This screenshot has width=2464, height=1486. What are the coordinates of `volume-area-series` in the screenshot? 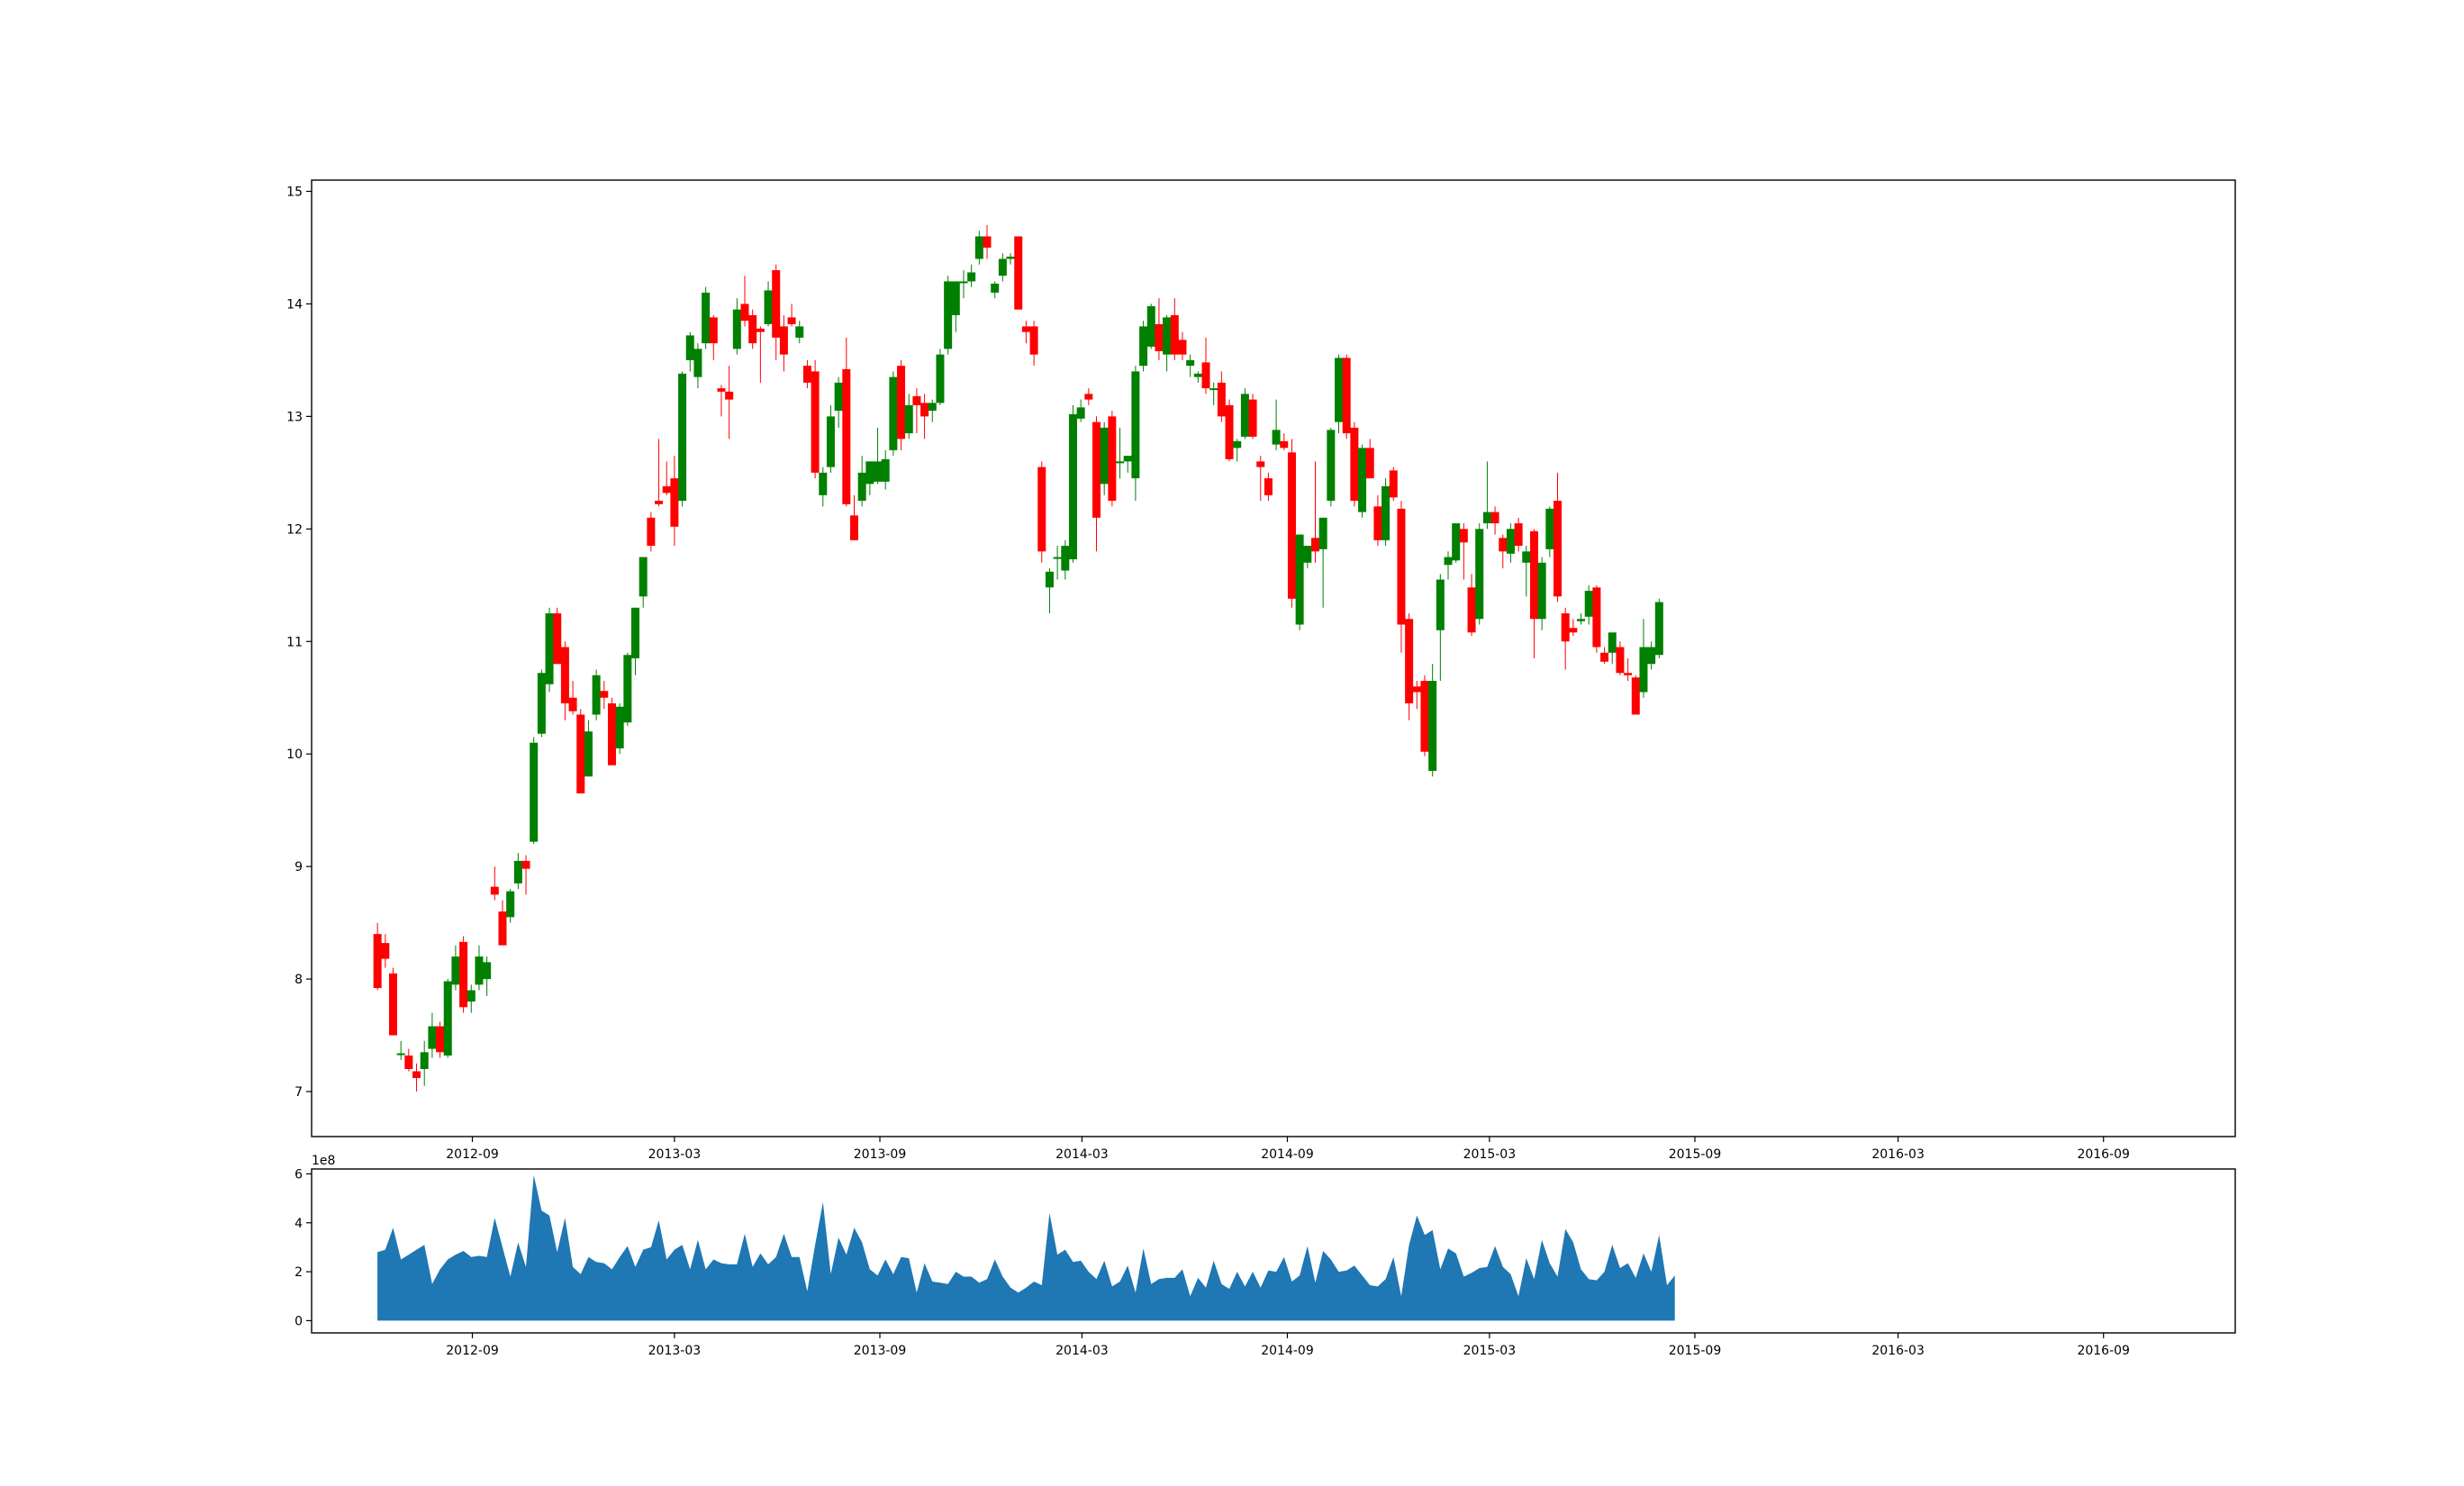 It's located at (1026, 1248).